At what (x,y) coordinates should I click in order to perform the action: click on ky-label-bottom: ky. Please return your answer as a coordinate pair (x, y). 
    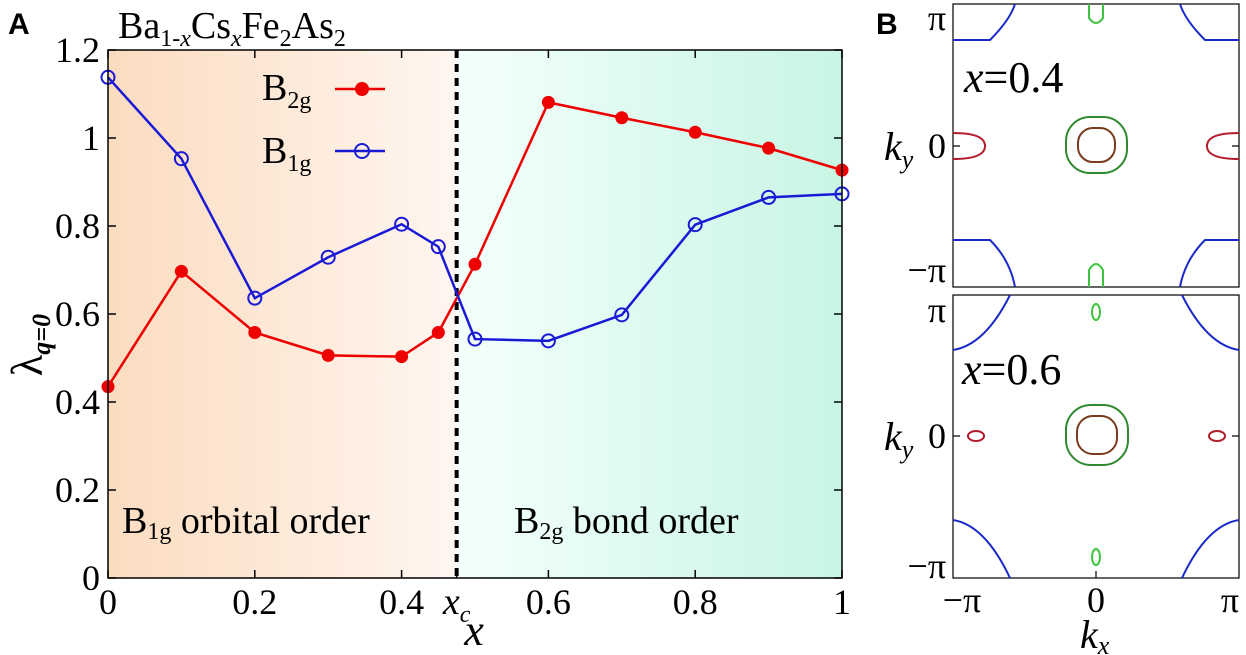
    Looking at the image, I should click on (899, 439).